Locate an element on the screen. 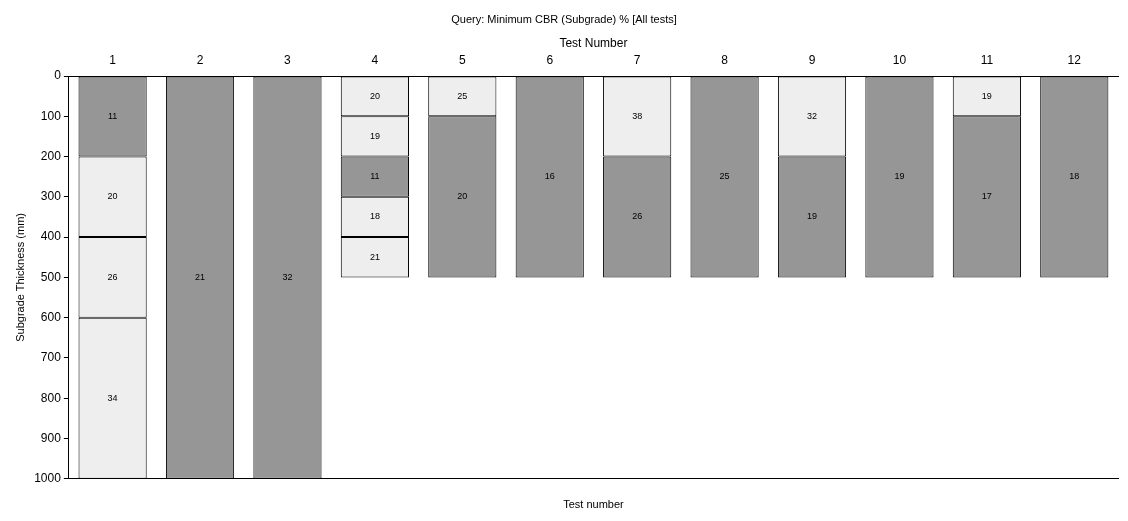 The width and height of the screenshot is (1128, 521). x-tick-label: 9 is located at coordinates (812, 60).